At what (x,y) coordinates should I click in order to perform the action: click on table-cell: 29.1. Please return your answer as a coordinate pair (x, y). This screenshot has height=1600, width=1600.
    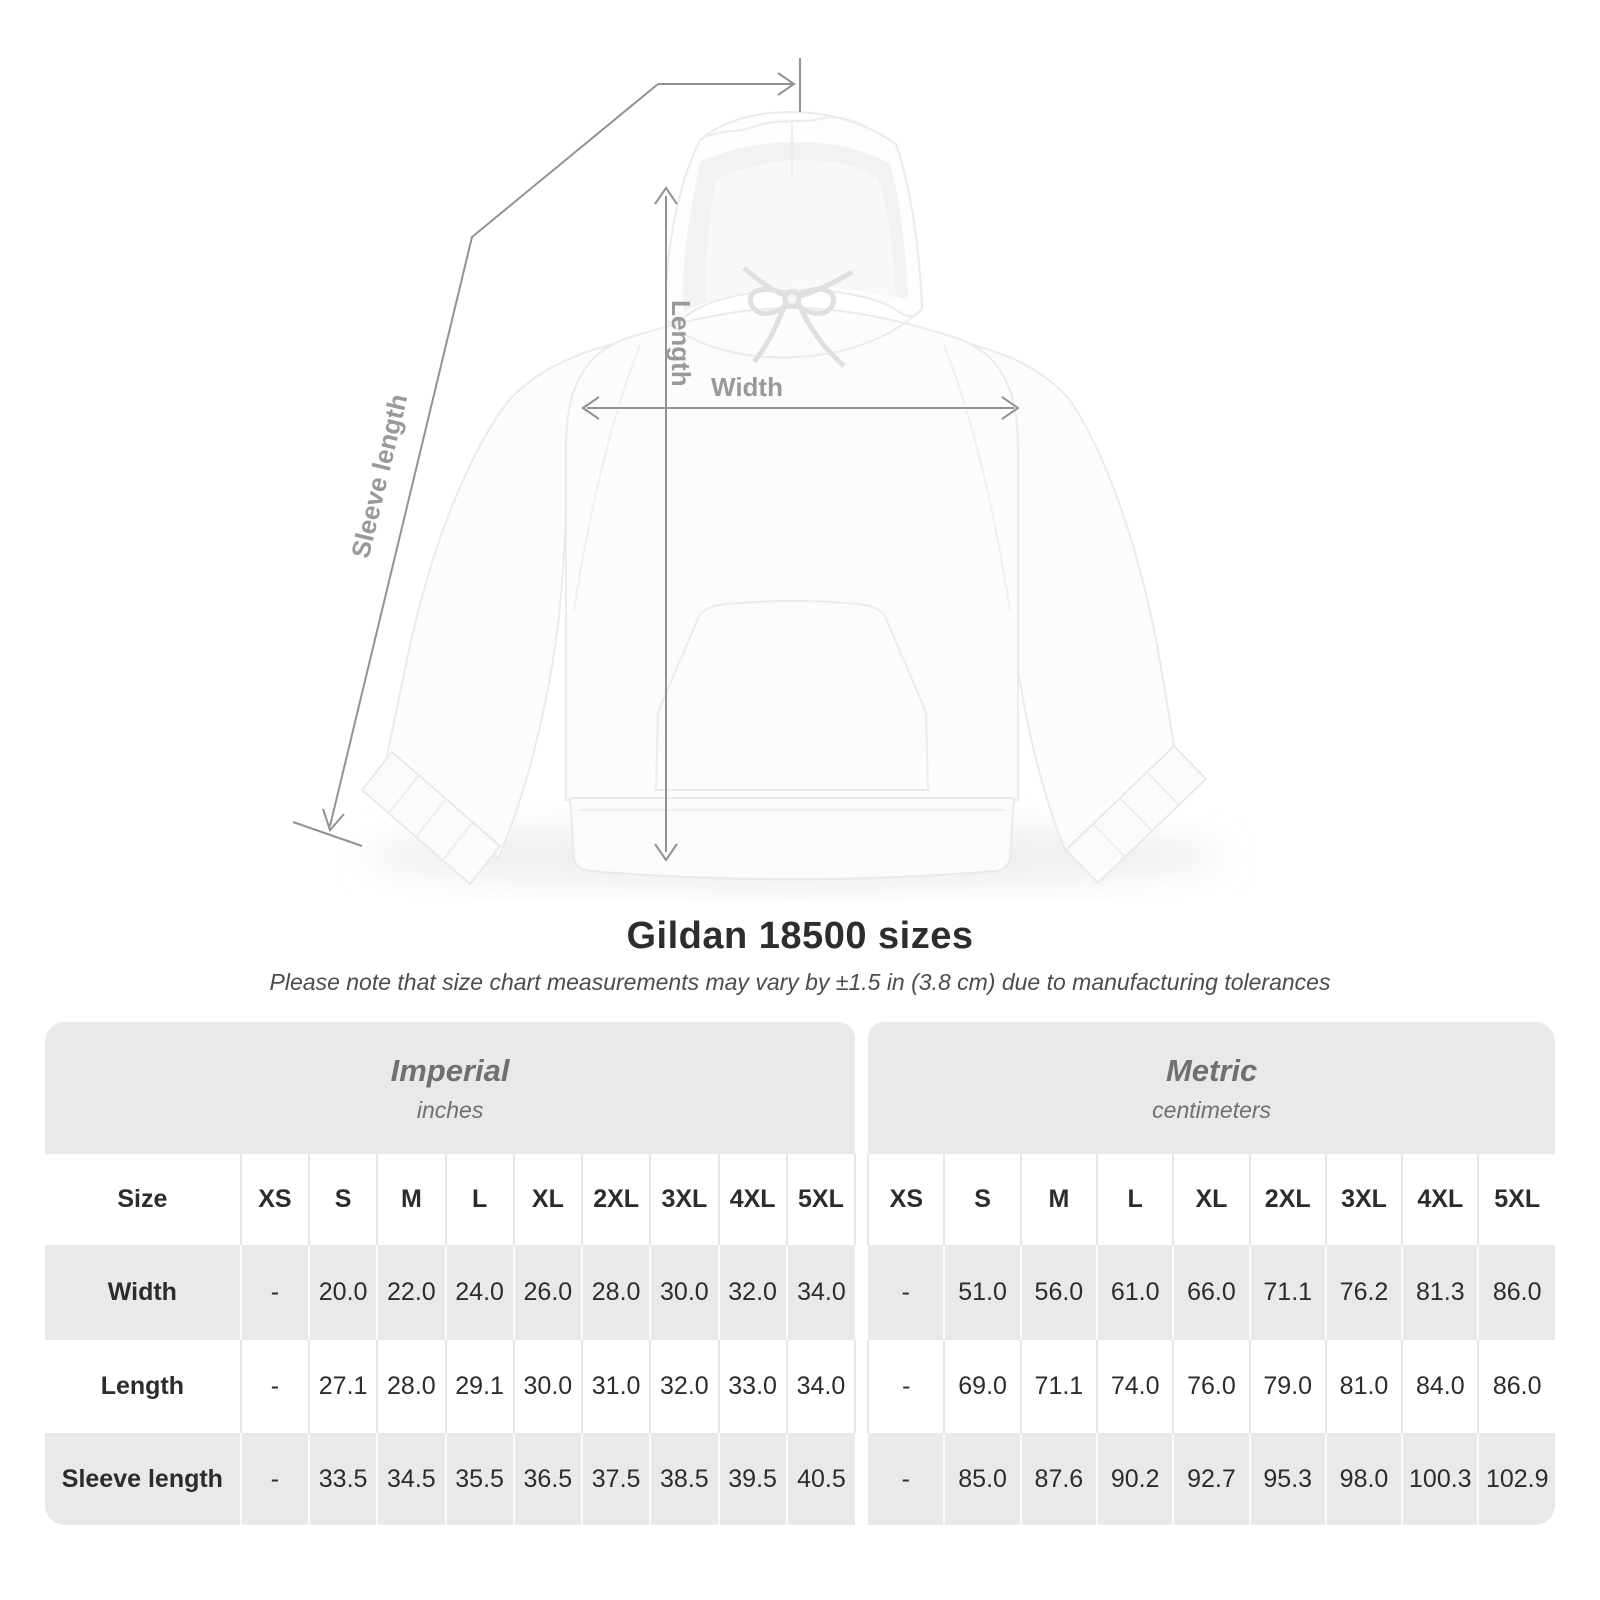
    Looking at the image, I should click on (479, 1386).